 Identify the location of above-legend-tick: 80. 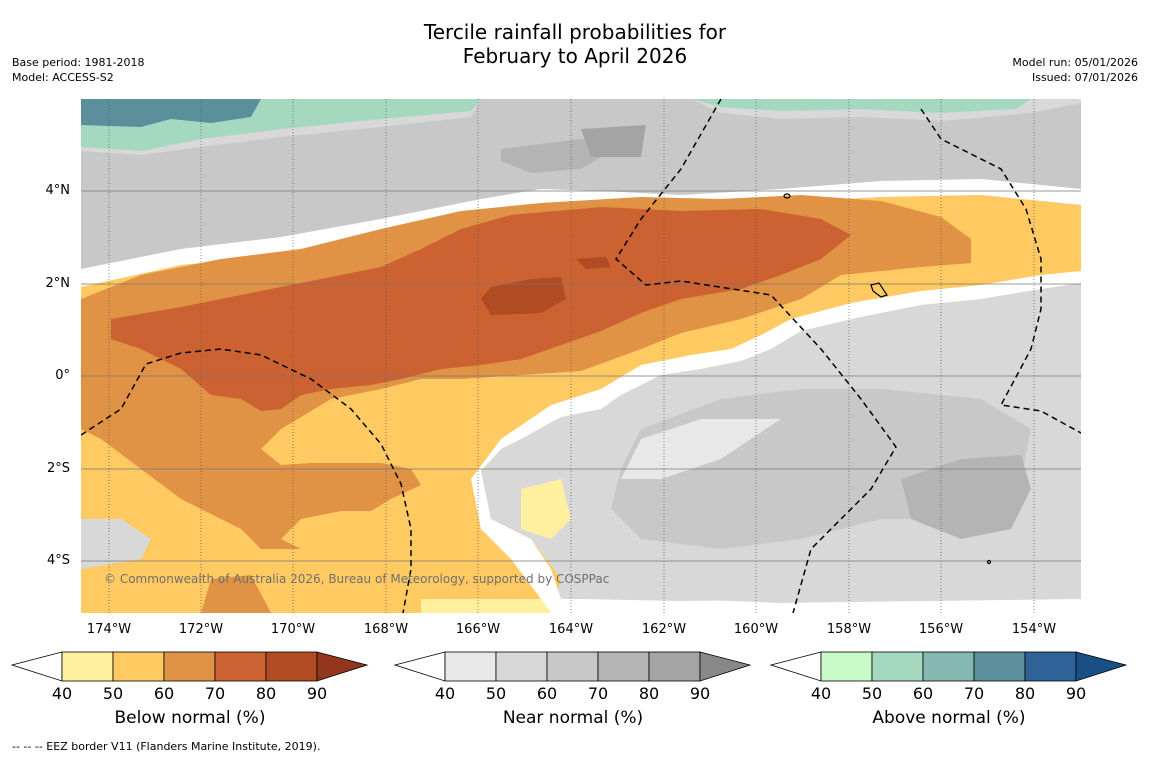
(1025, 693).